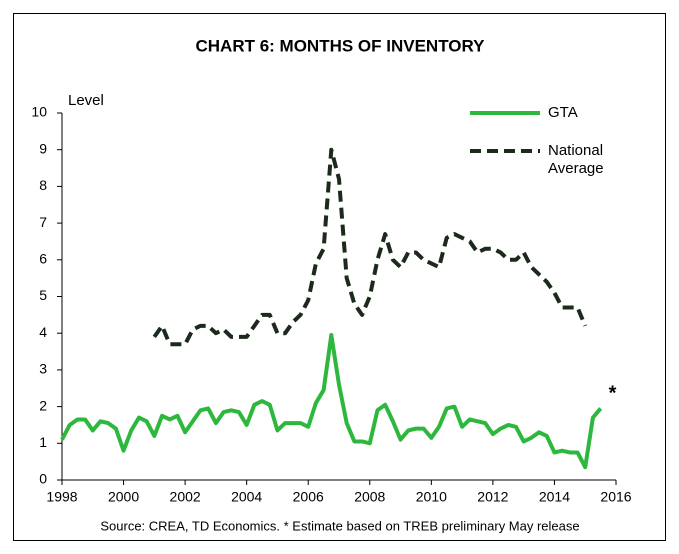  What do you see at coordinates (340, 45) in the screenshot?
I see `chart-title: CHART 6: MONTHS OF INVENTORY` at bounding box center [340, 45].